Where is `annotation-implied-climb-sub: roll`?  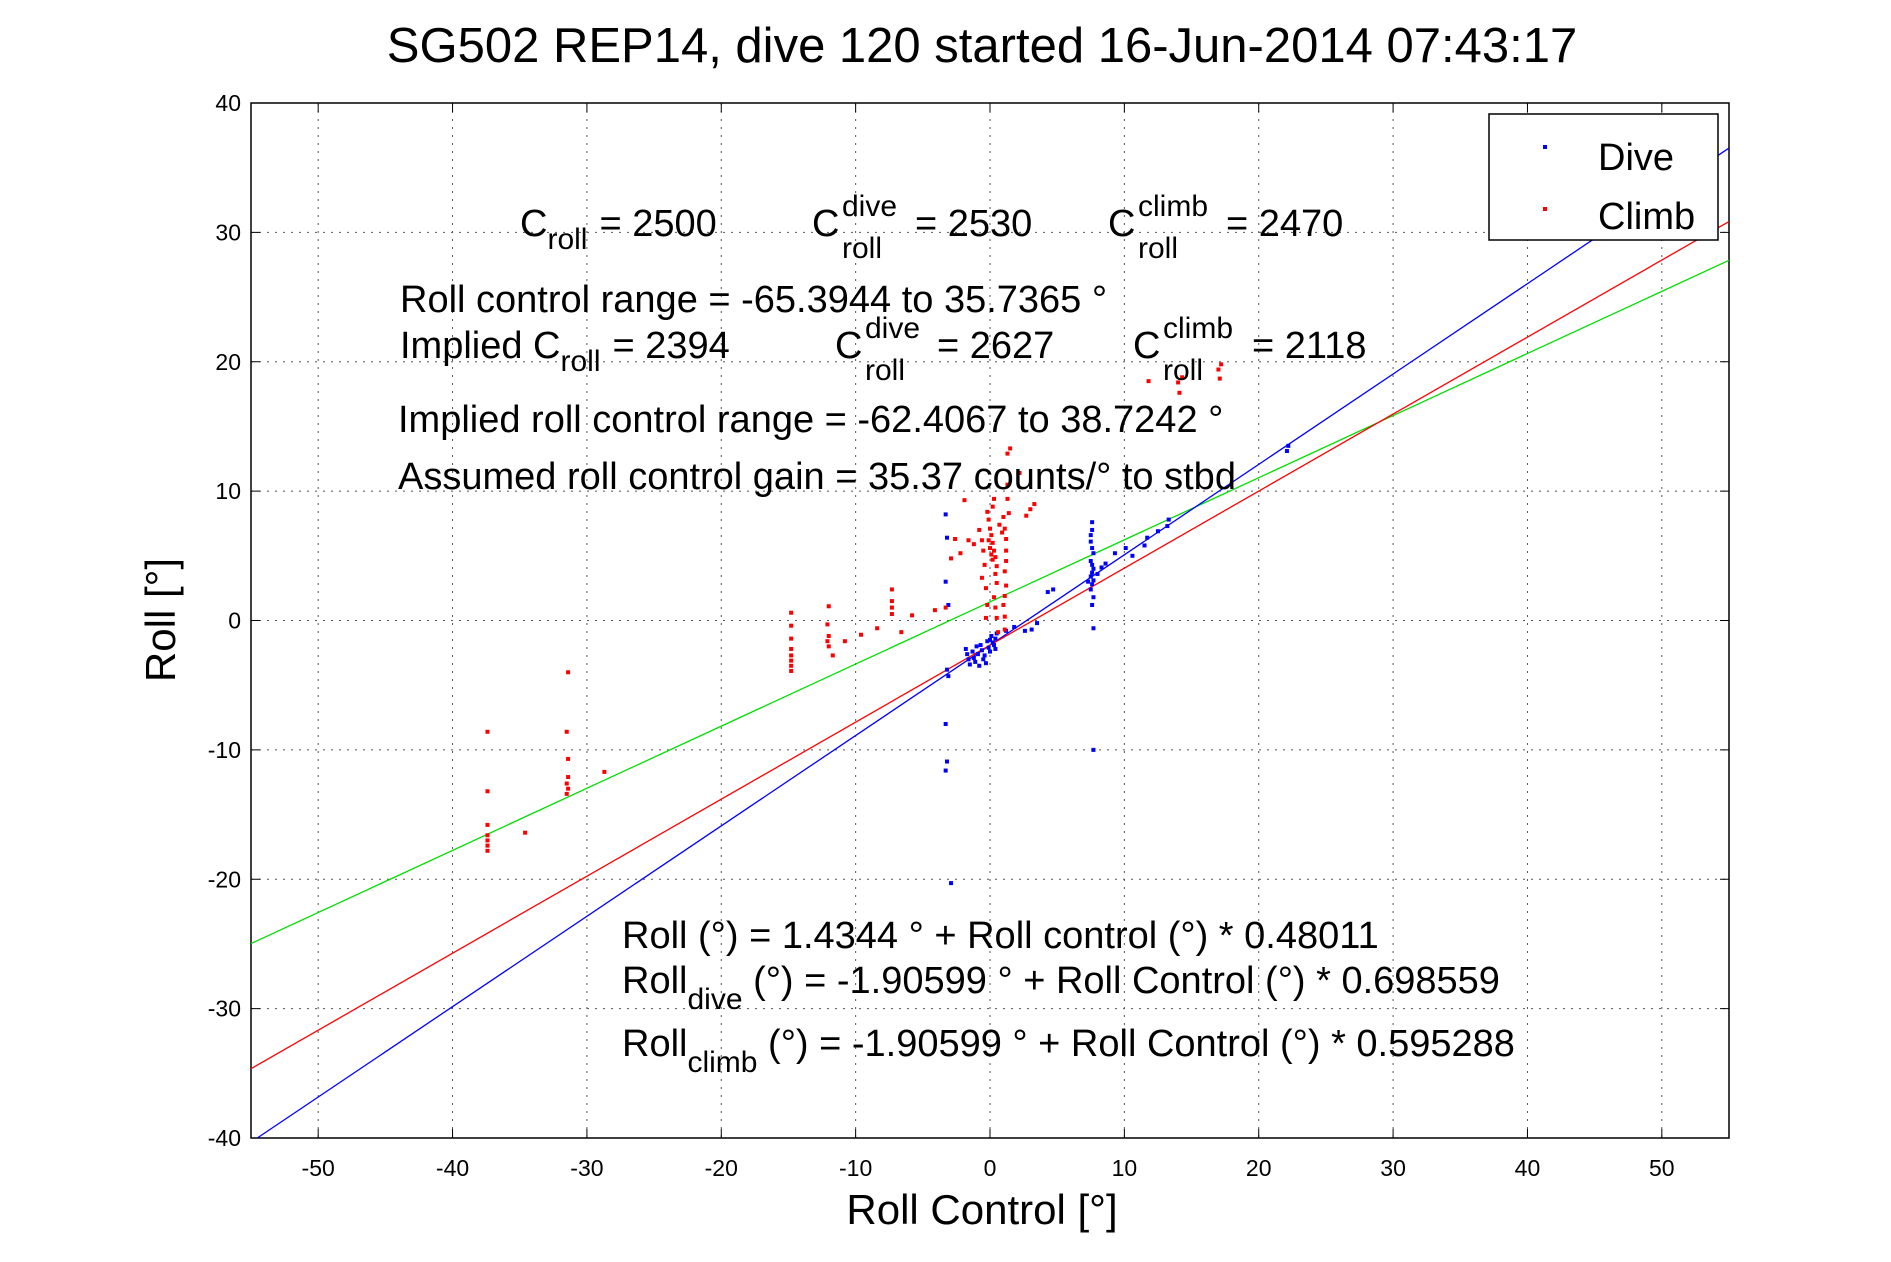
annotation-implied-climb-sub: roll is located at coordinates (1183, 370).